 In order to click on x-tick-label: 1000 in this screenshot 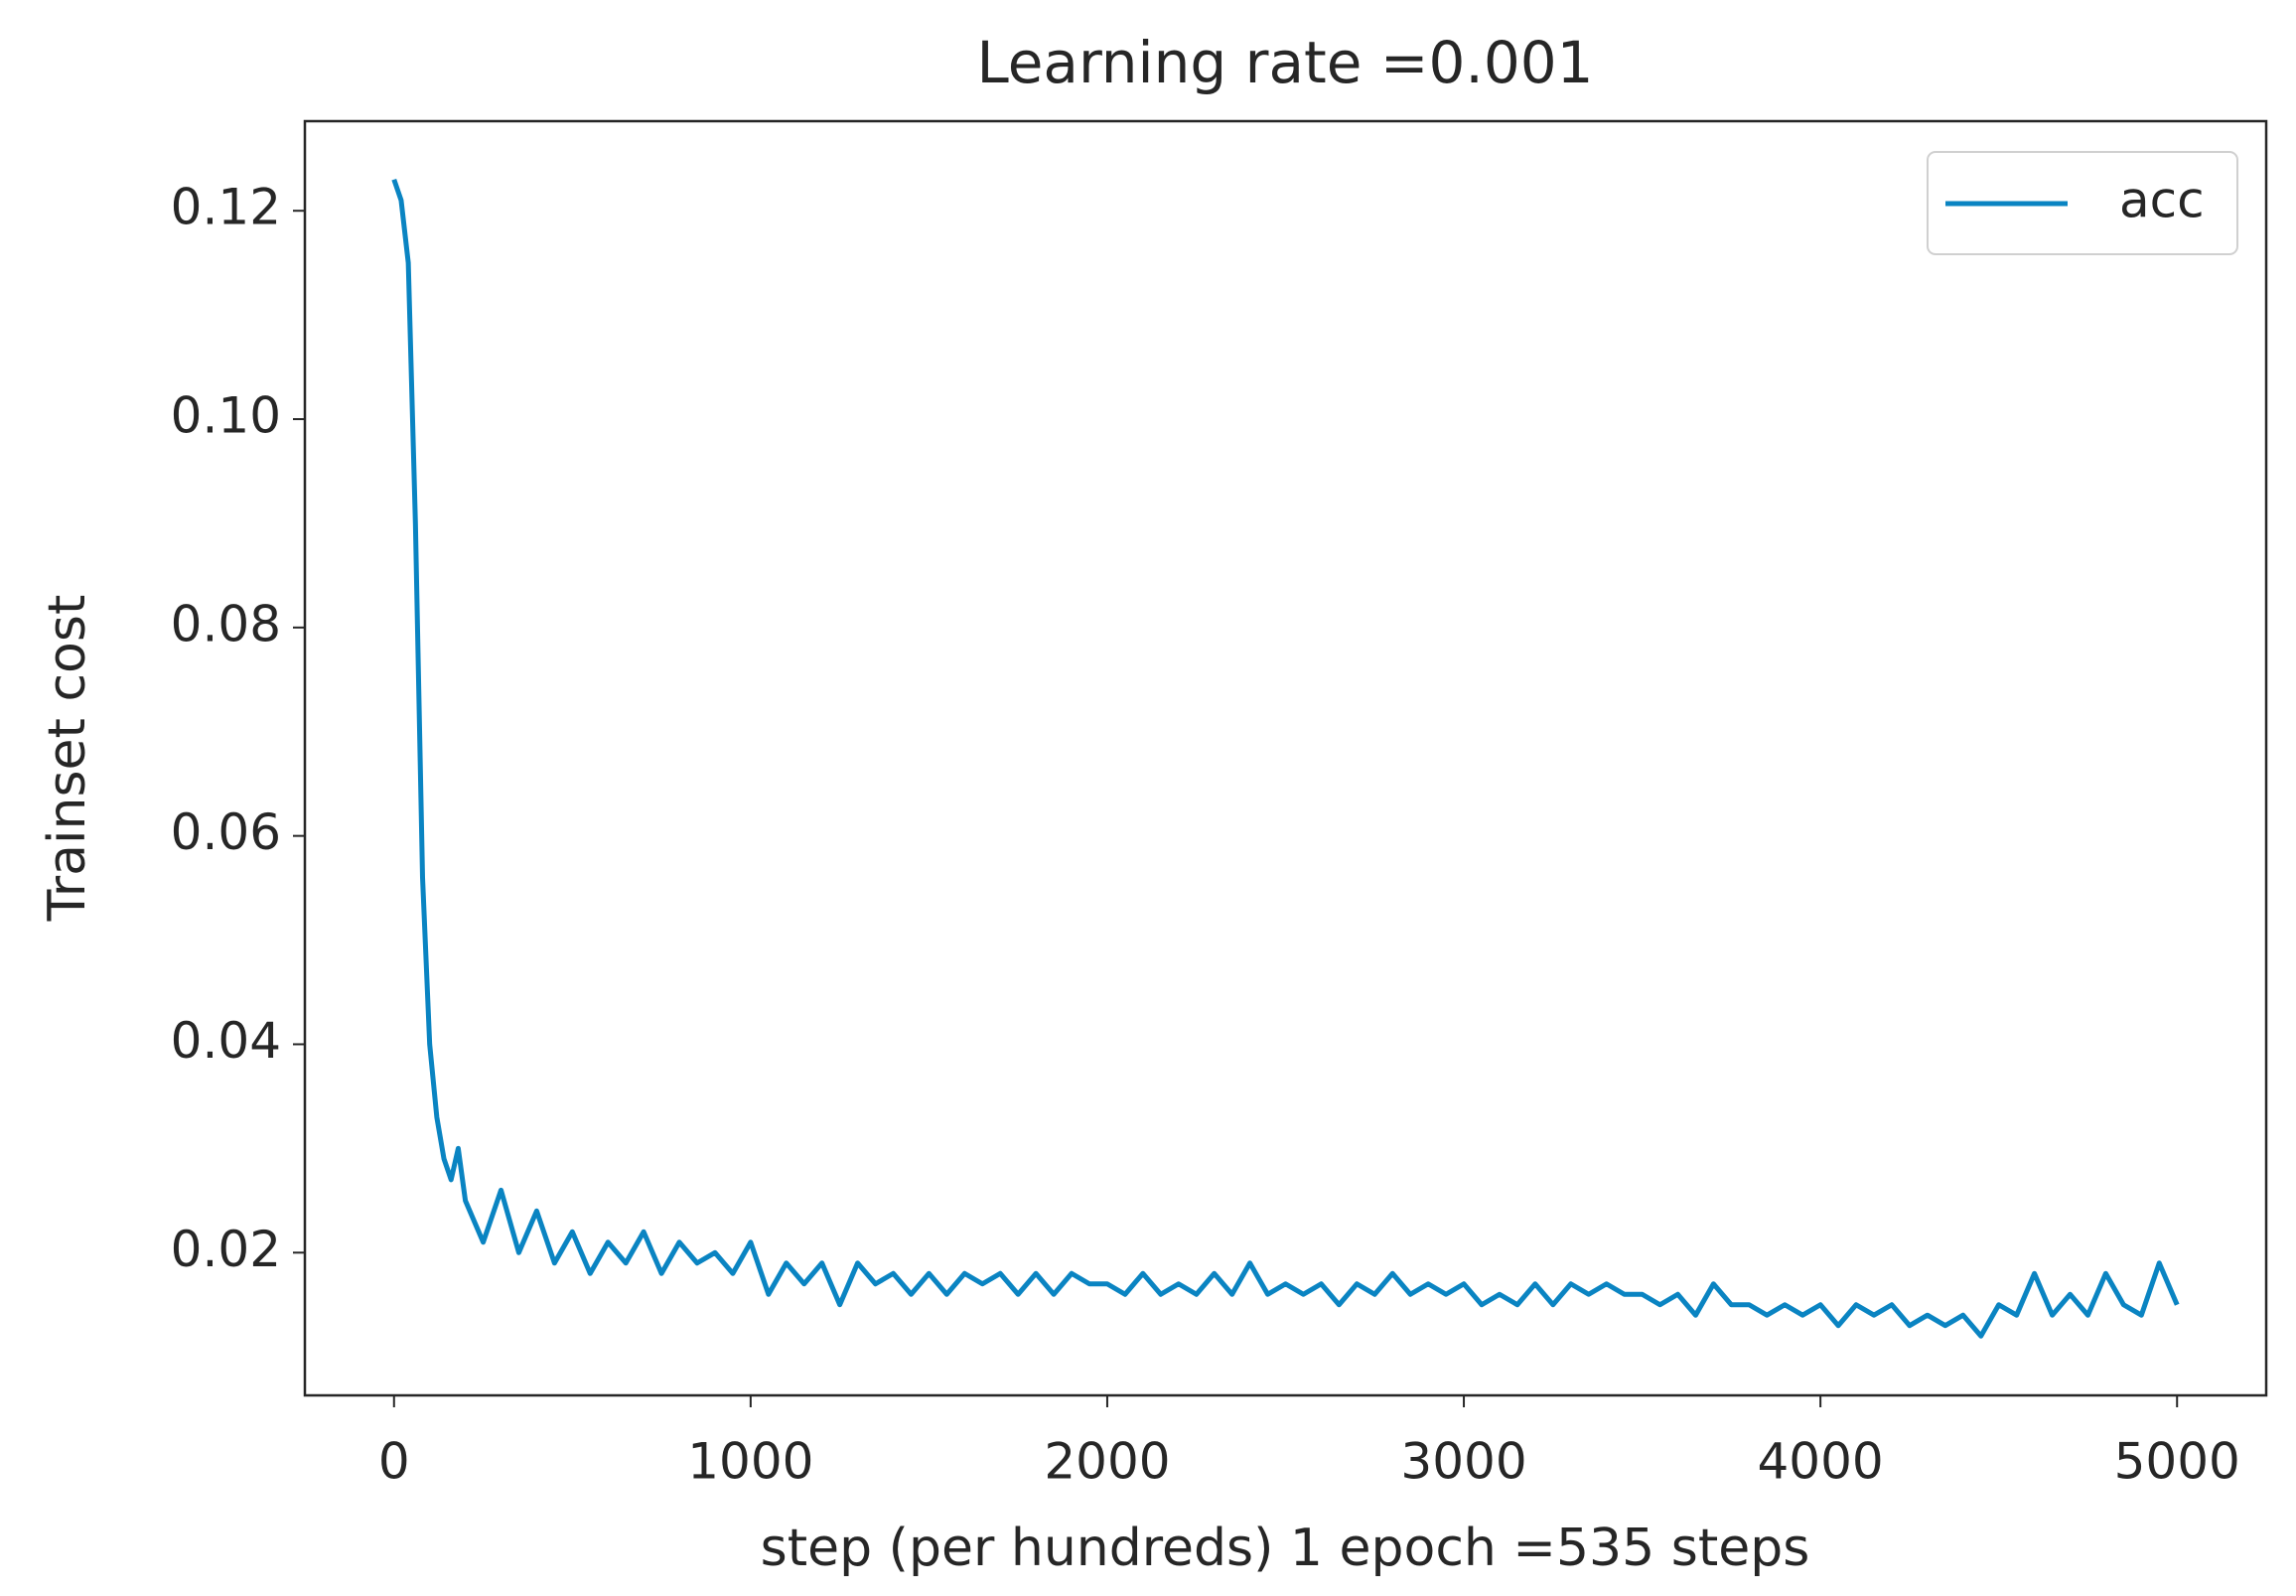, I will do `click(750, 1462)`.